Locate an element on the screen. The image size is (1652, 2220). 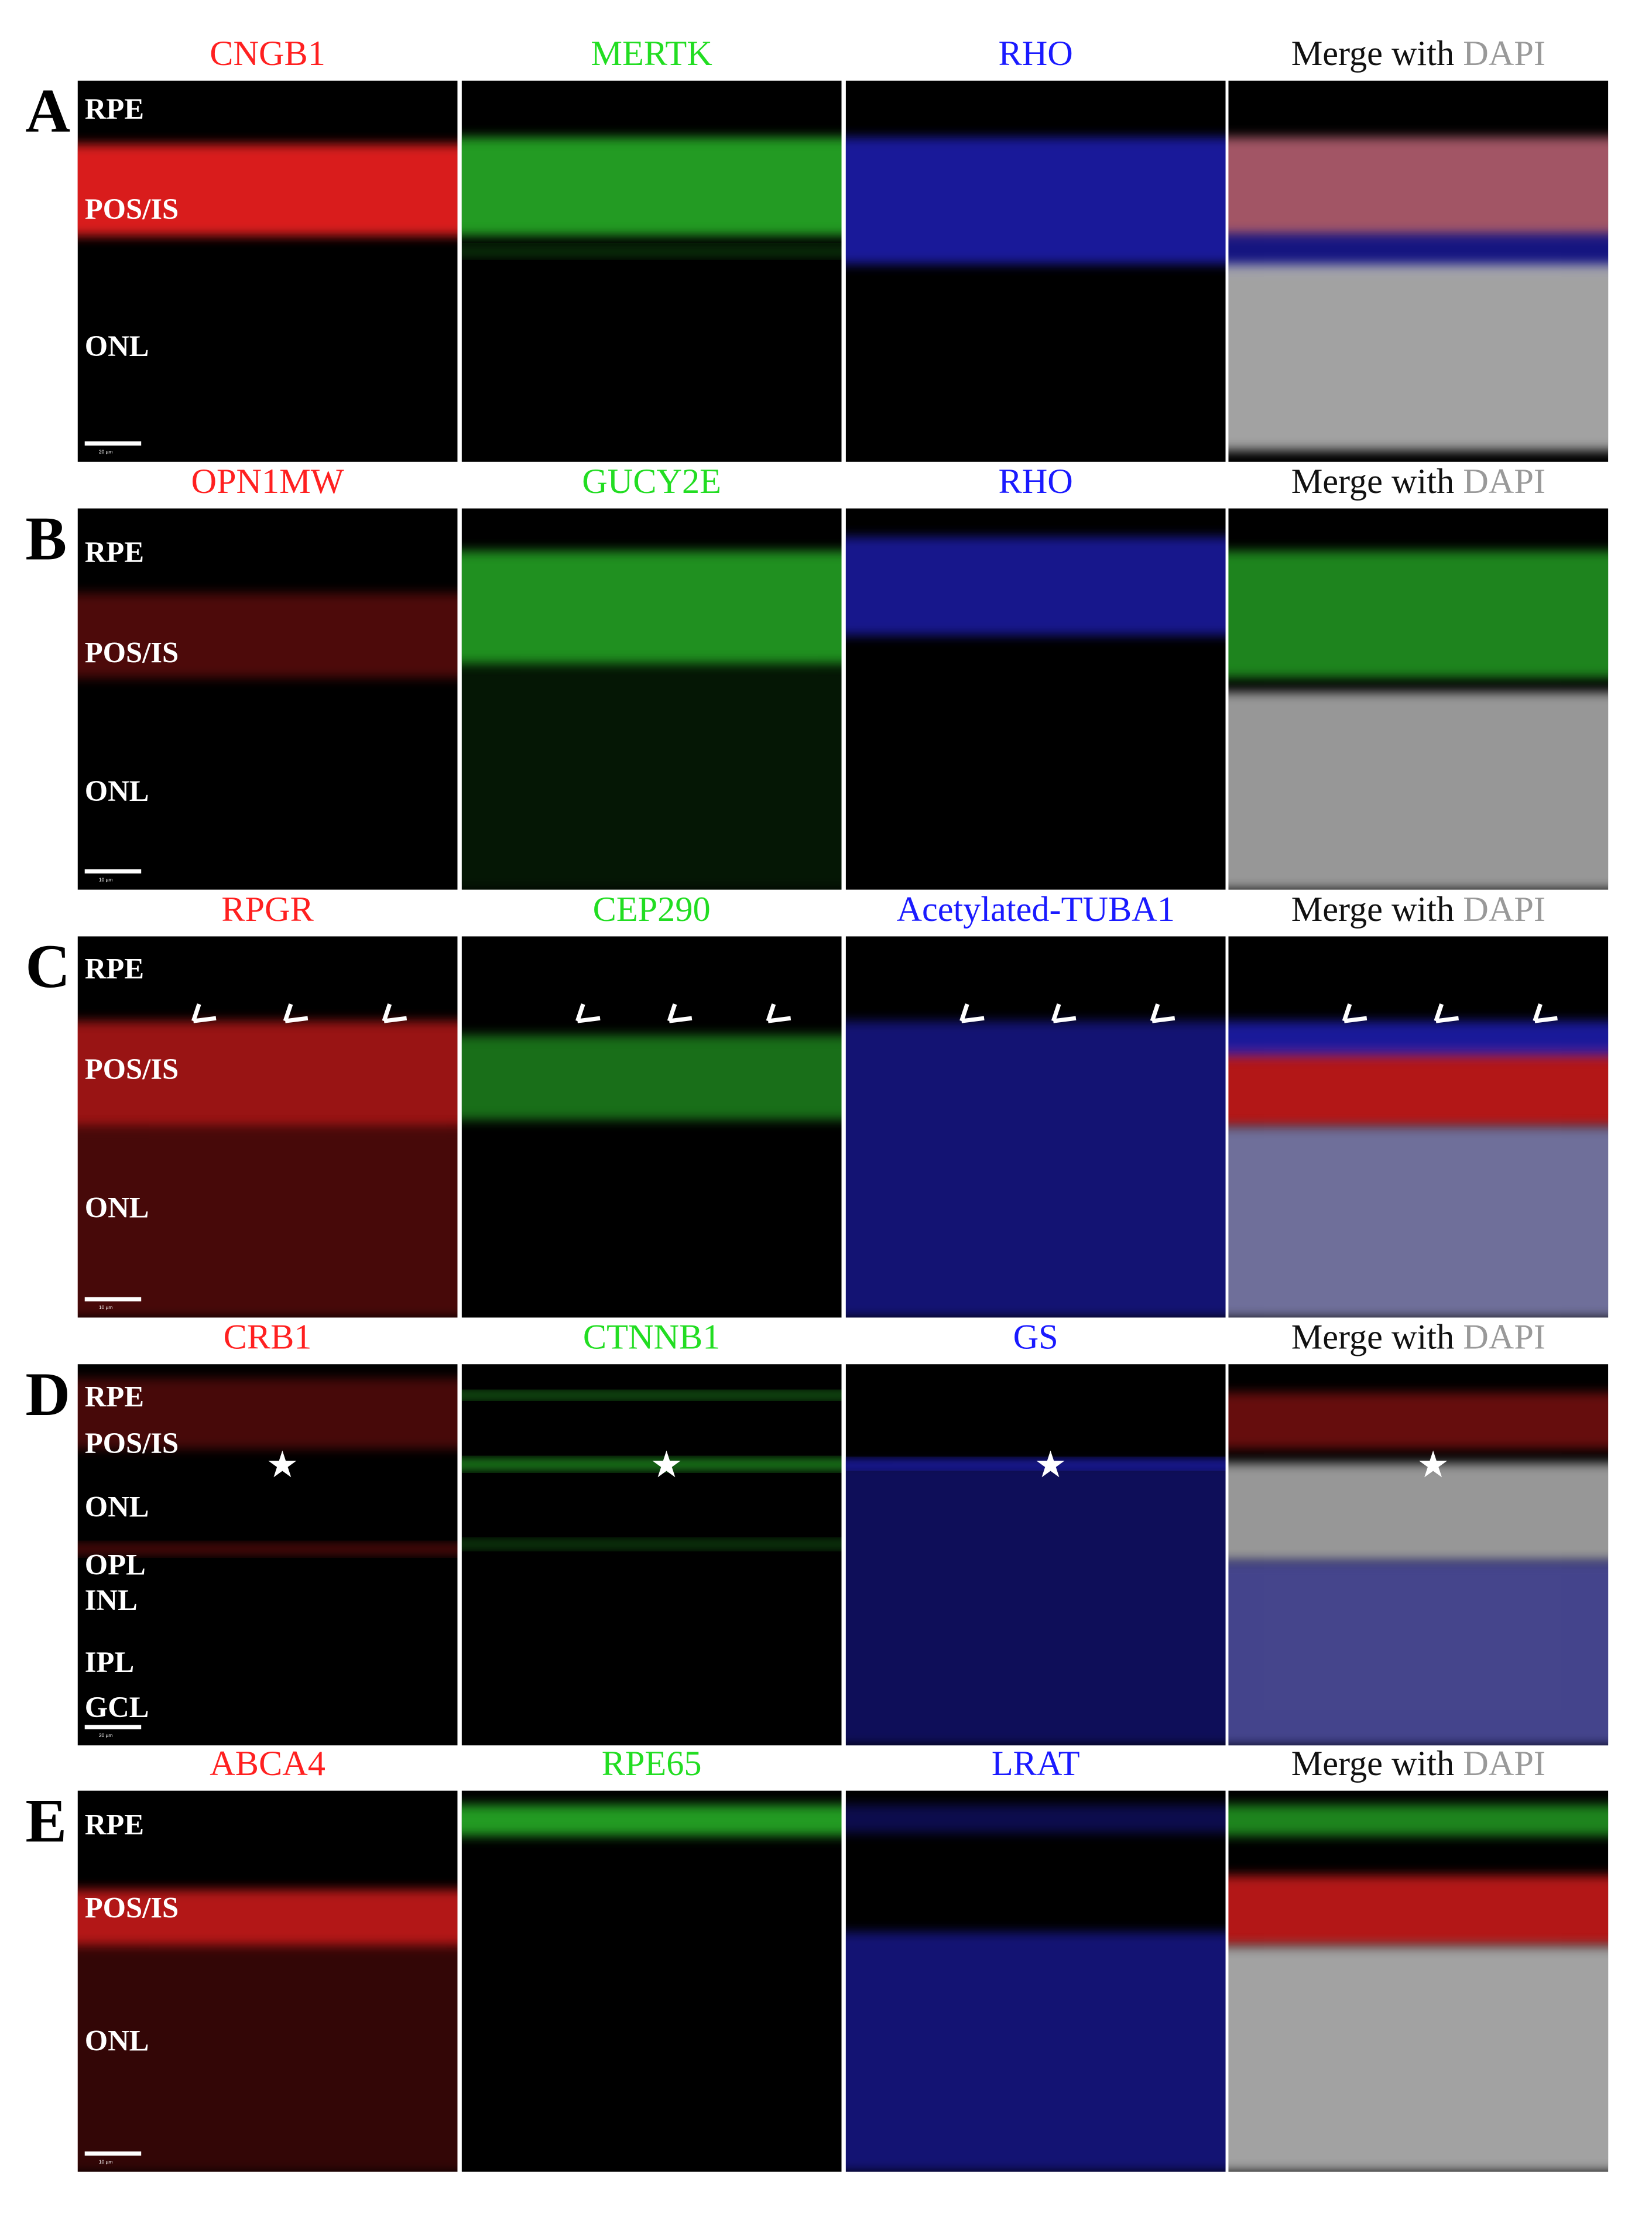
stain-header: GUCY2E is located at coordinates (651, 482).